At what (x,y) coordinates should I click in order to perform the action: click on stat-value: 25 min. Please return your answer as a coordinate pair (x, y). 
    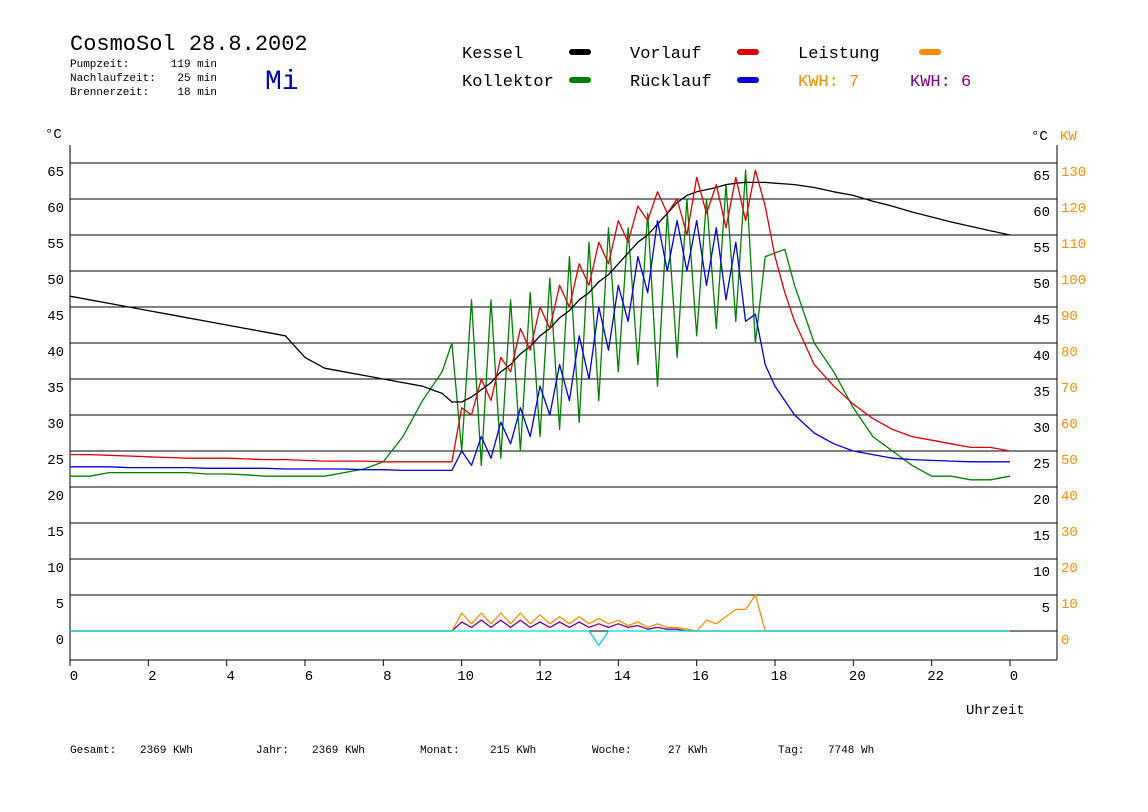
    Looking at the image, I should click on (197, 79).